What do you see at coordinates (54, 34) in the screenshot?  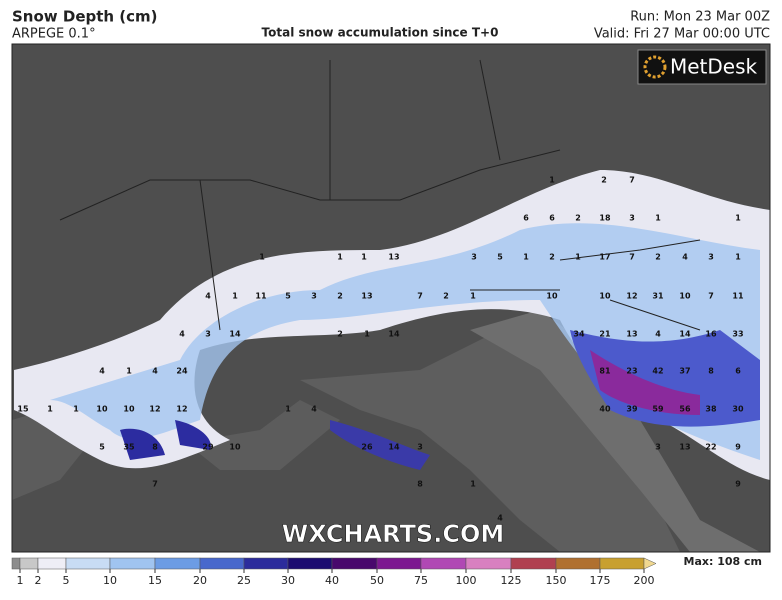 I see `model: ARPEGE 0.1°` at bounding box center [54, 34].